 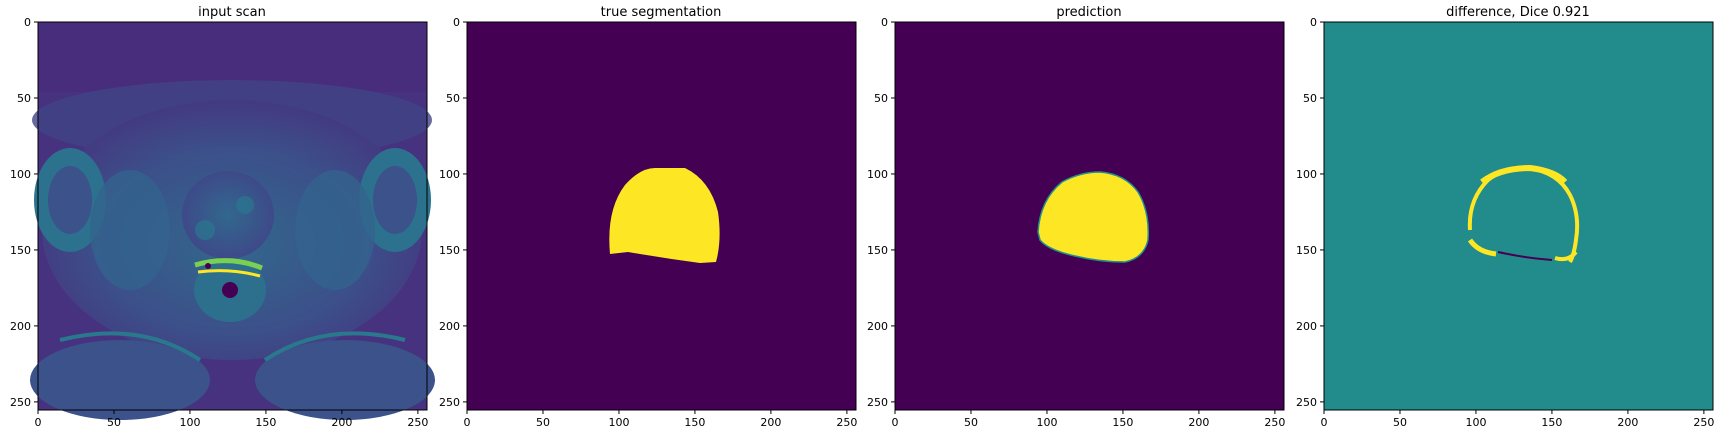 What do you see at coordinates (1088, 12) in the screenshot?
I see `panel-title: prediction` at bounding box center [1088, 12].